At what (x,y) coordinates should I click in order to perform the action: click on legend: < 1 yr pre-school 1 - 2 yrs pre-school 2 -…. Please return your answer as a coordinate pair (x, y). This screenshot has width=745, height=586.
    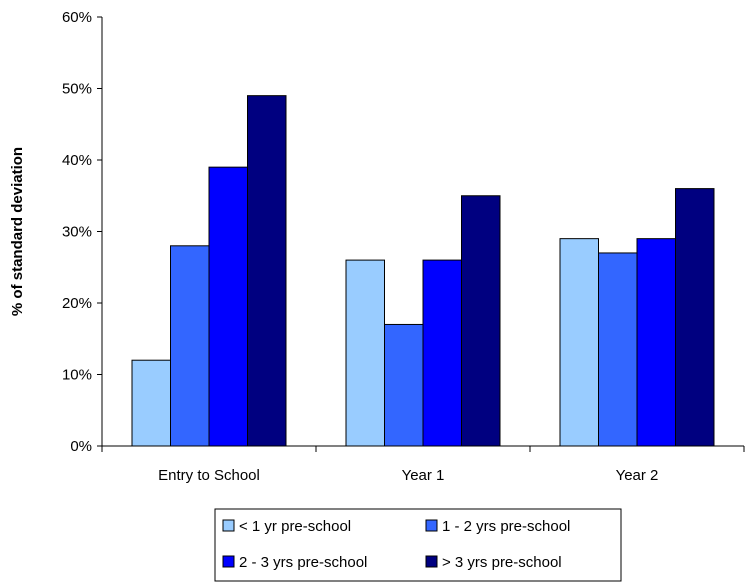
    Looking at the image, I should click on (418, 545).